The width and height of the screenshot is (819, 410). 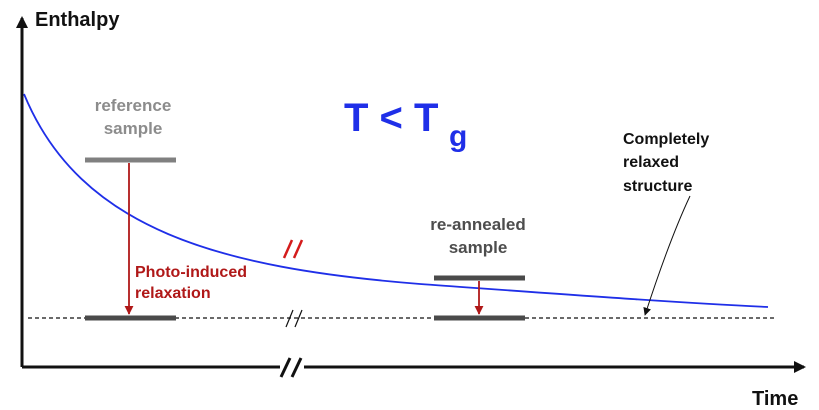 I want to click on curve-break-icon, so click(x=293, y=249).